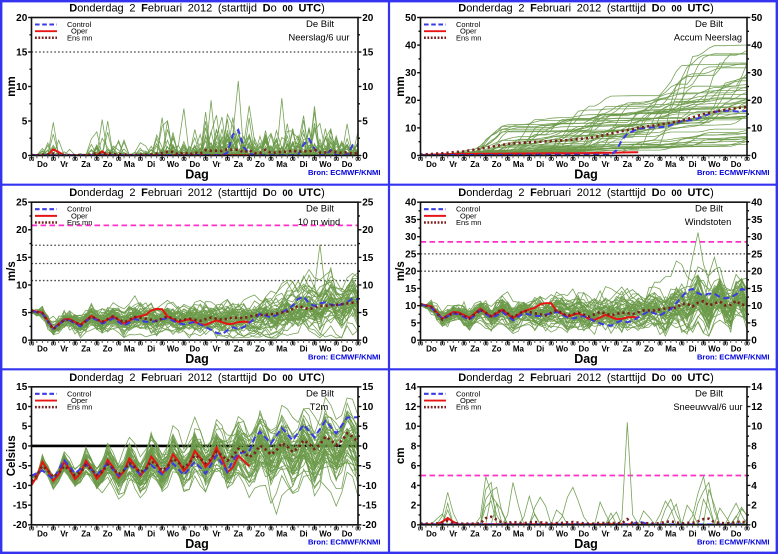 This screenshot has height=559, width=778. I want to click on svg-text: m/s, so click(401, 271).